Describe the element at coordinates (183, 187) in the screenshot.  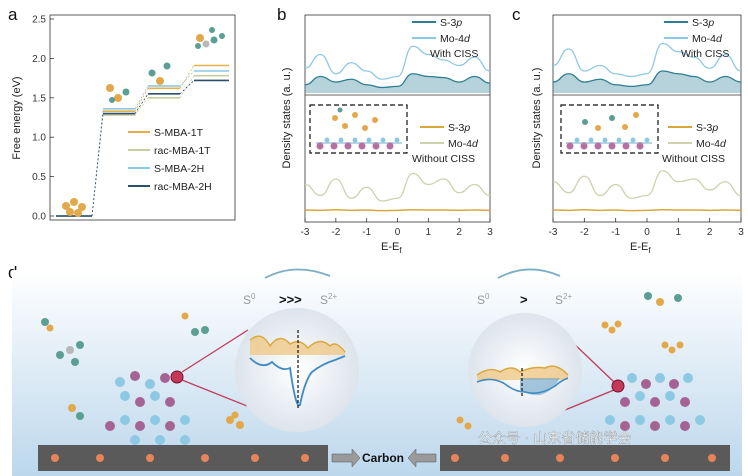
I see `legend-a-label: rac-MBA-2H` at that location.